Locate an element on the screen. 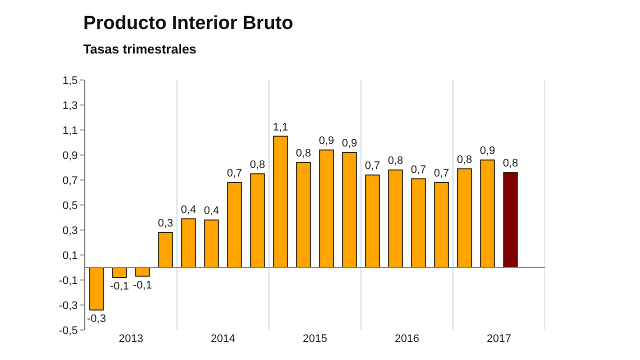  data-label: 1,1 is located at coordinates (280, 127).